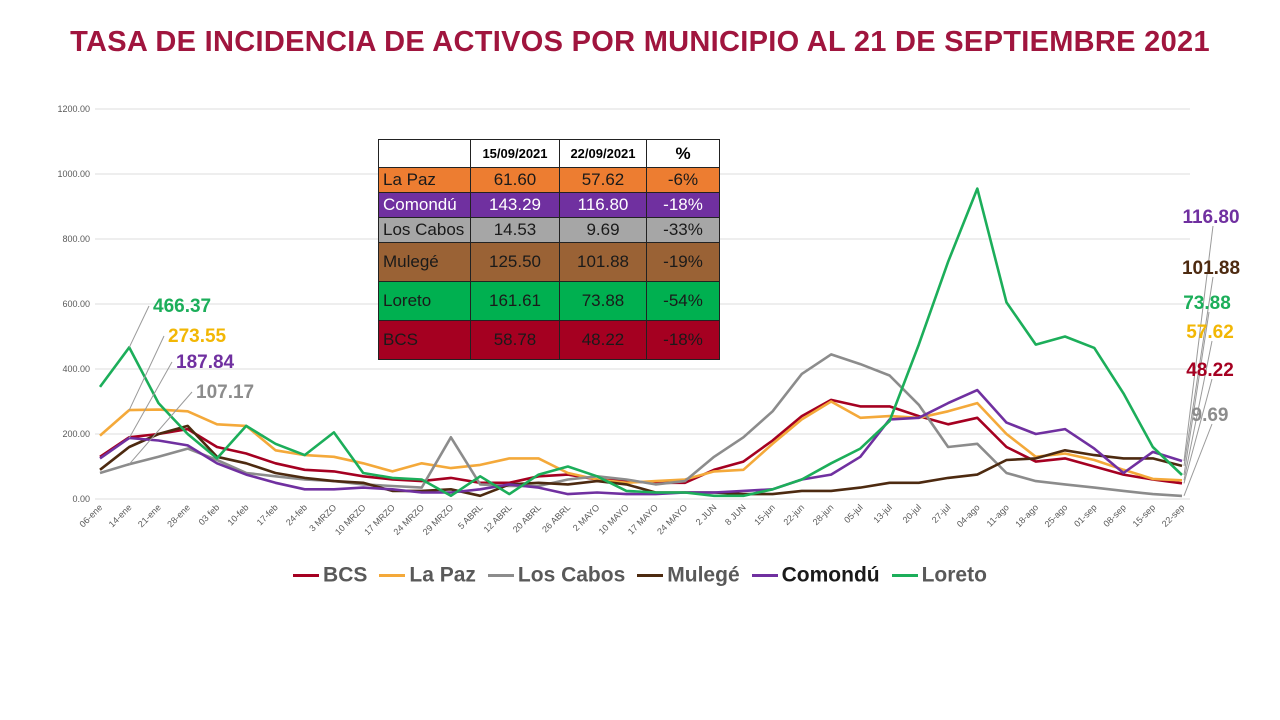 The height and width of the screenshot is (720, 1280). What do you see at coordinates (515, 262) in the screenshot?
I see `summary-table-cell: 125.50` at bounding box center [515, 262].